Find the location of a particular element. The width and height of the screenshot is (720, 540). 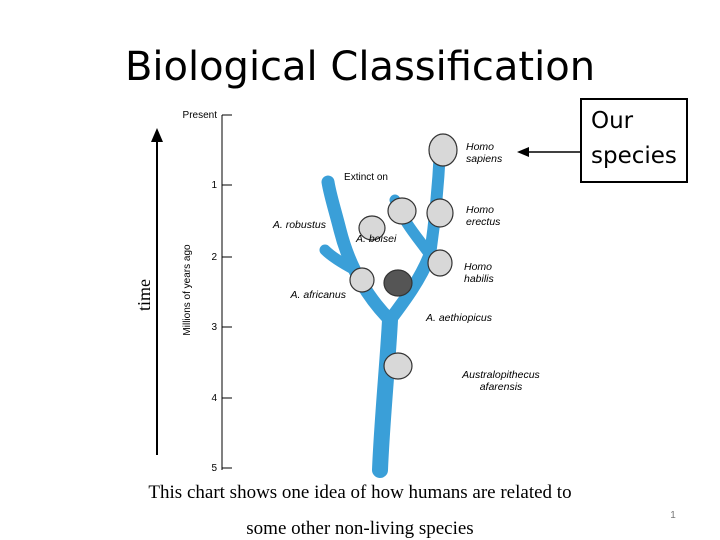

species-label: afarensis is located at coordinates (501, 387).